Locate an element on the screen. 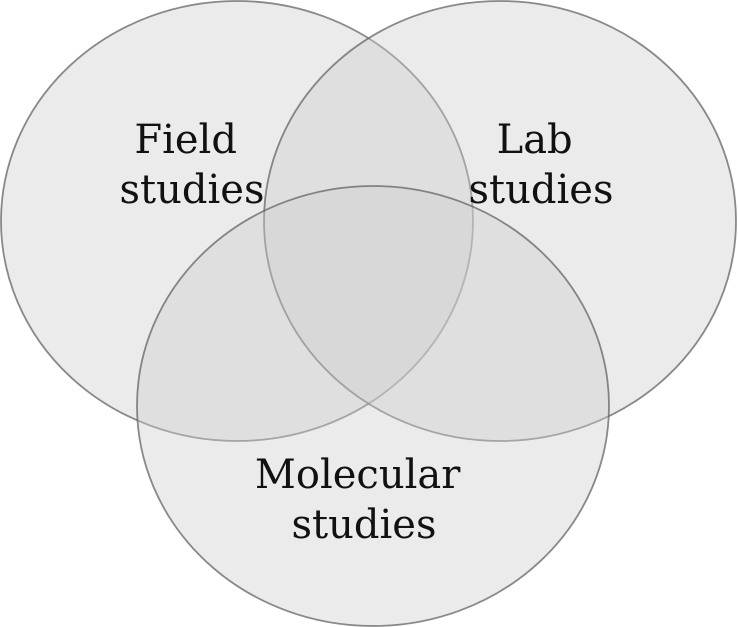  field-studies-label-line-1: Field is located at coordinates (185, 140).